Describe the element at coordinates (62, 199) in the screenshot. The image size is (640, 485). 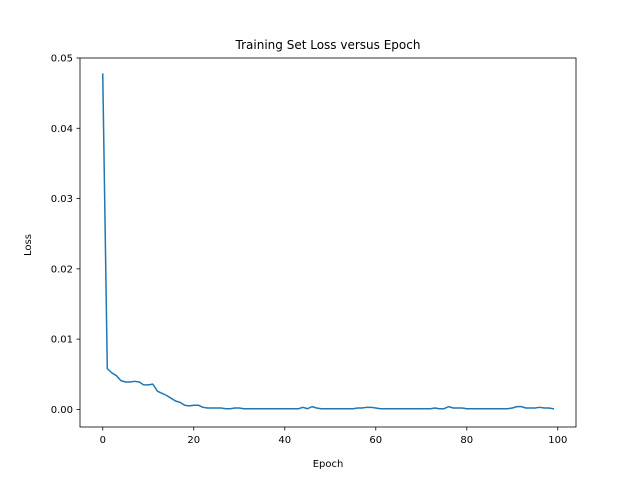
I see `y-tick-label: 0.03` at that location.